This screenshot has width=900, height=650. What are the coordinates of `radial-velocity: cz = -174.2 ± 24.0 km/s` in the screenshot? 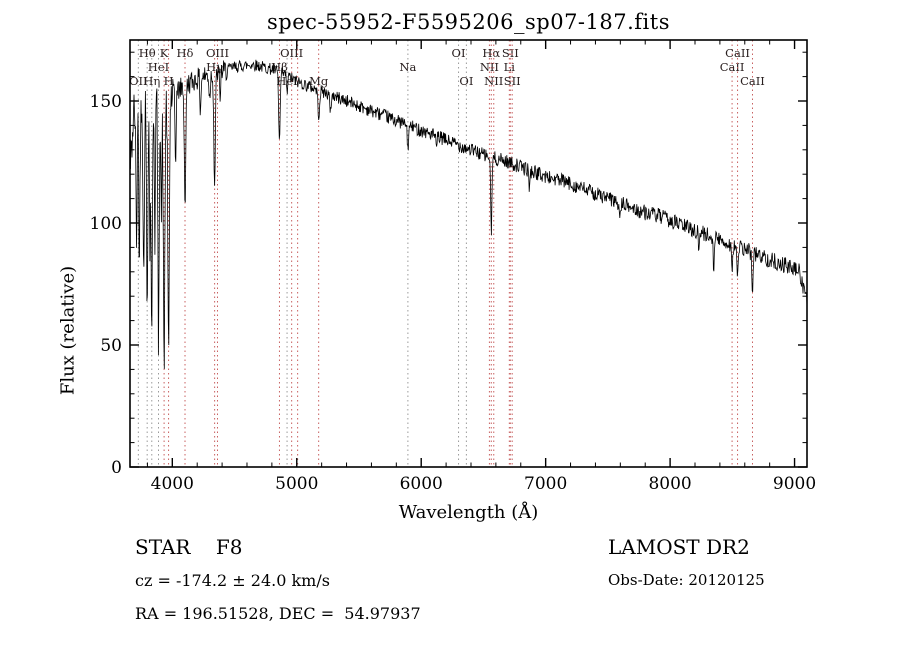 It's located at (232, 580).